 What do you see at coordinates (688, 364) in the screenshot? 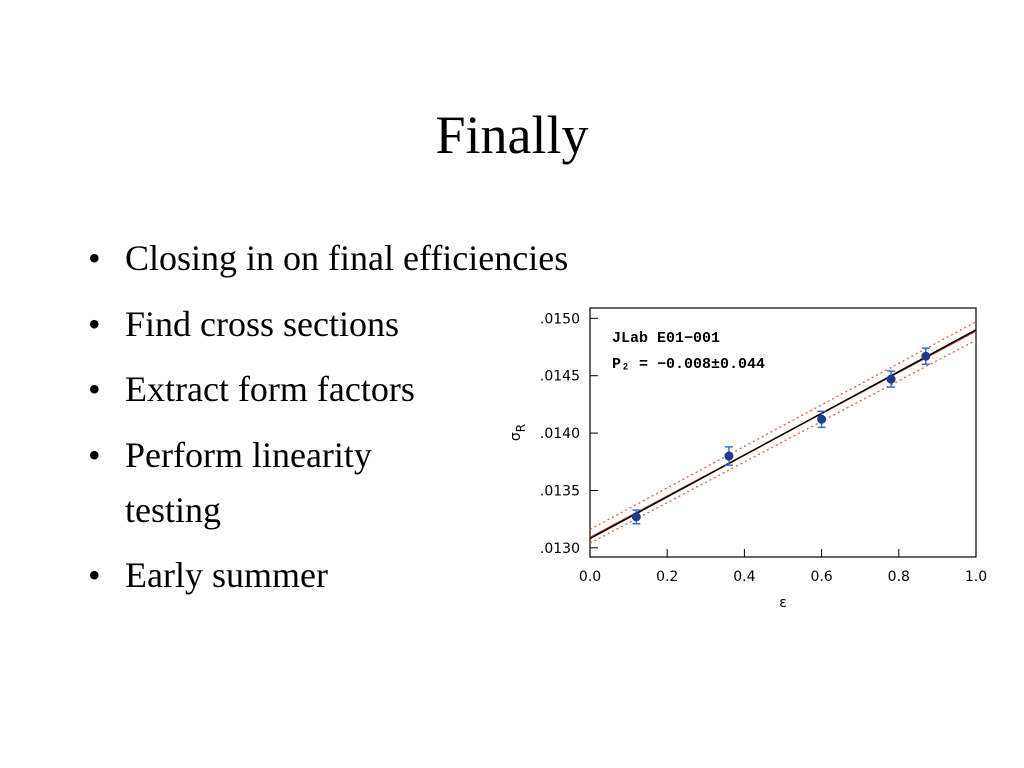
I see `annotation: P₂ = −0.008±0.044` at bounding box center [688, 364].